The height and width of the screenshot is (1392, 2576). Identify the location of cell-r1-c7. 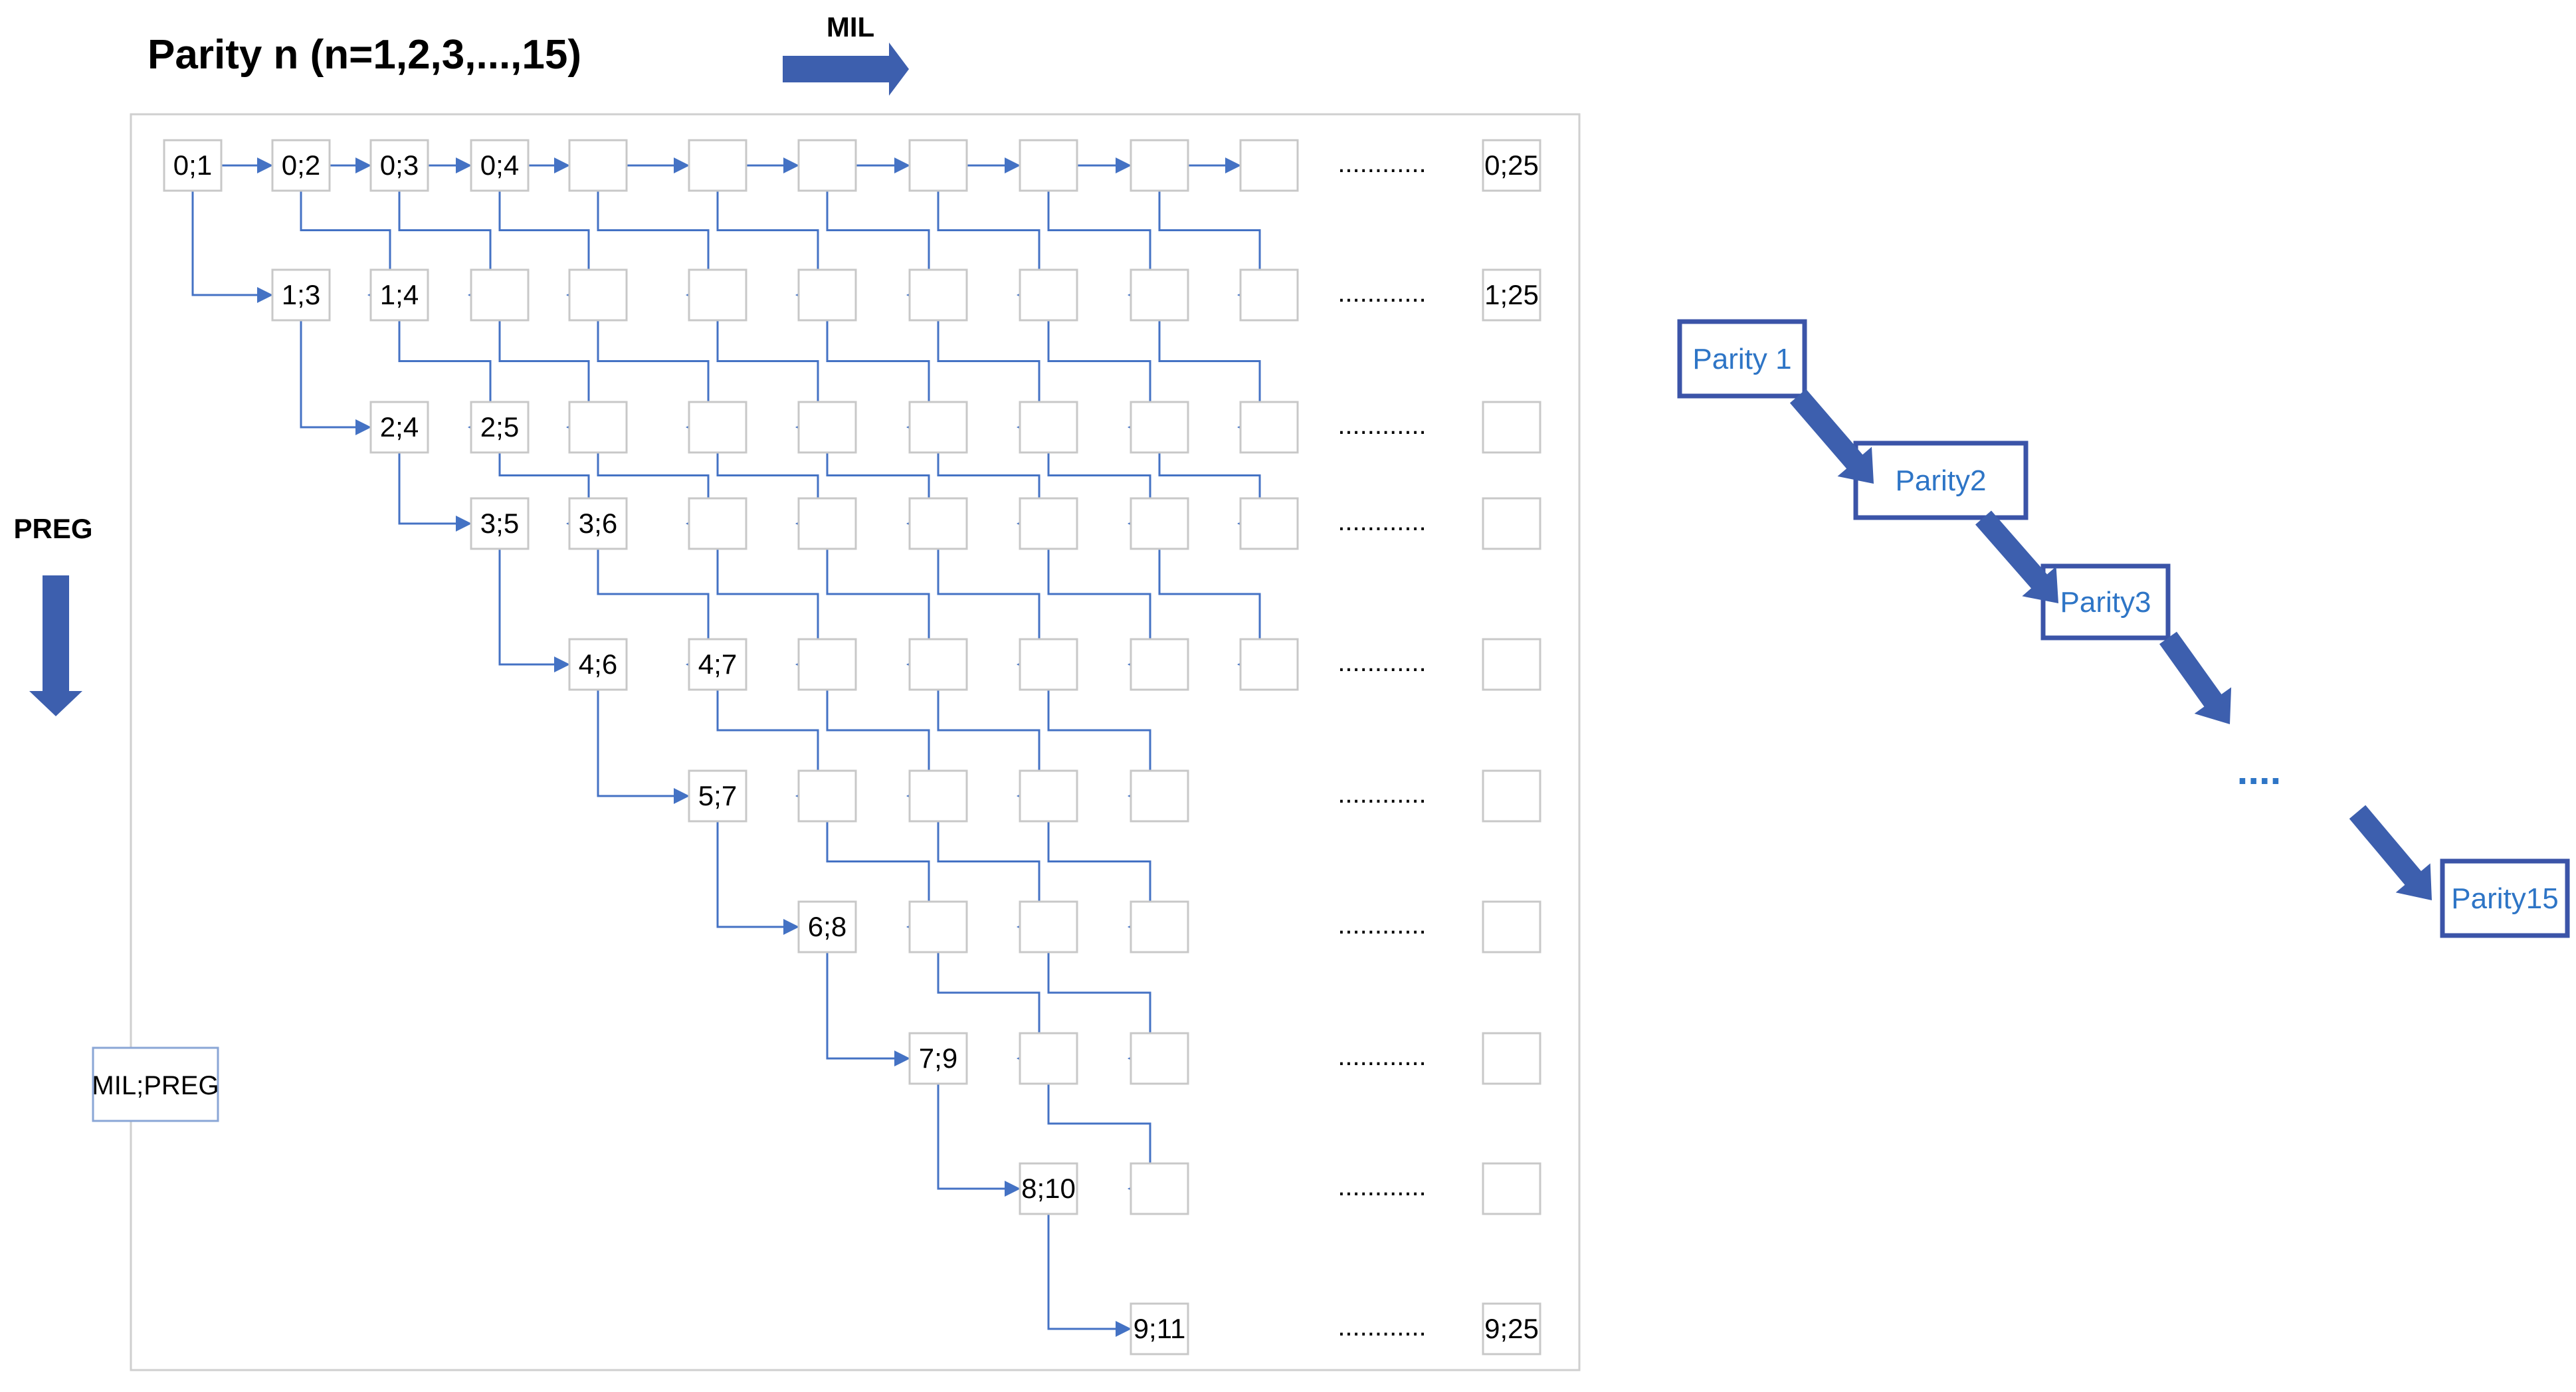
(1048, 295).